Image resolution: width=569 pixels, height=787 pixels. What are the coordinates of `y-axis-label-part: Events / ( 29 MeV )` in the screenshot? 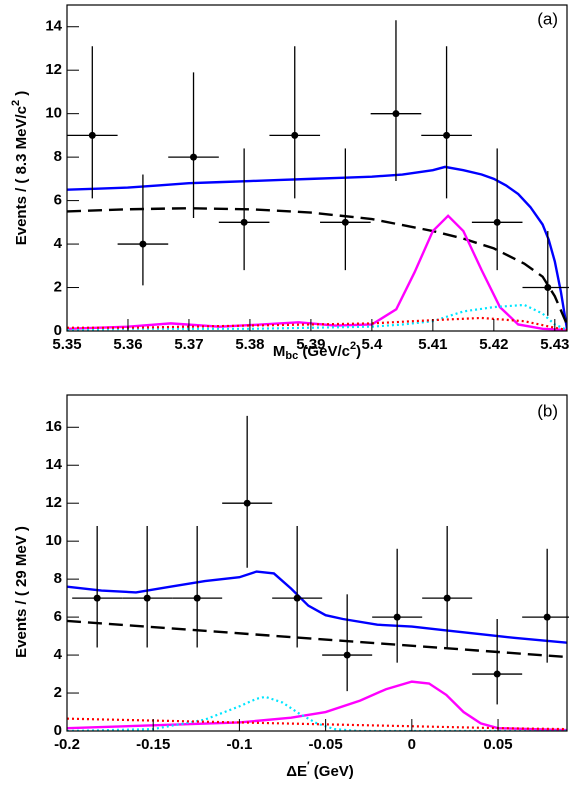 It's located at (21, 592).